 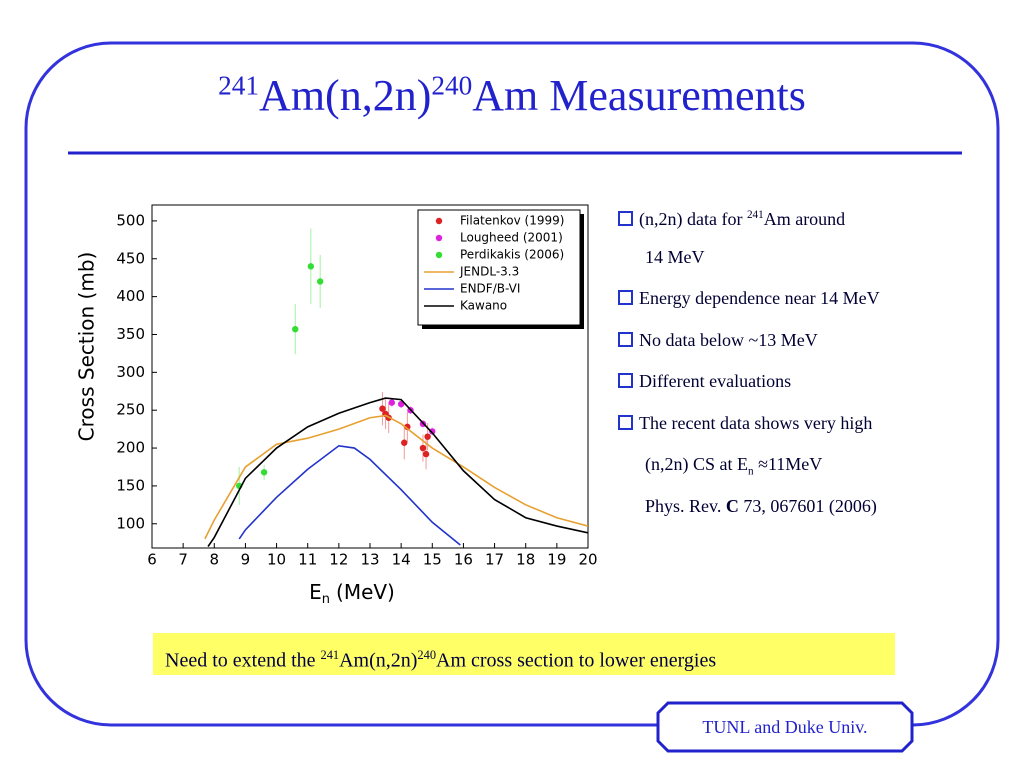 I want to click on text-run: Am Measurements, so click(x=639, y=95).